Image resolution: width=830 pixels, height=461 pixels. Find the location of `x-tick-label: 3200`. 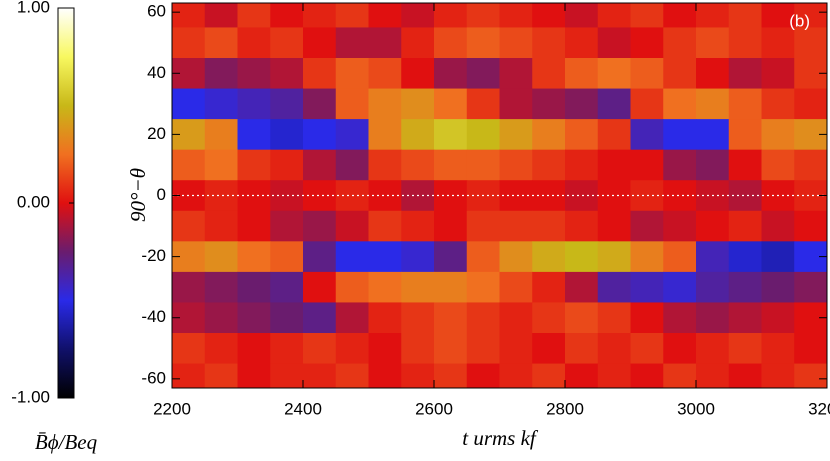

x-tick-label: 3200 is located at coordinates (819, 408).